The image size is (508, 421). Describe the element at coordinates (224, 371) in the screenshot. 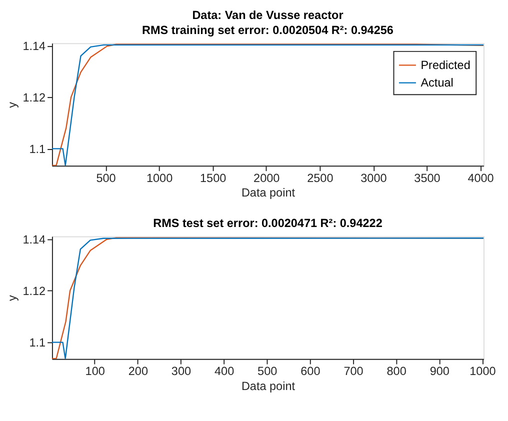

I see `x-tick-label: 400` at that location.